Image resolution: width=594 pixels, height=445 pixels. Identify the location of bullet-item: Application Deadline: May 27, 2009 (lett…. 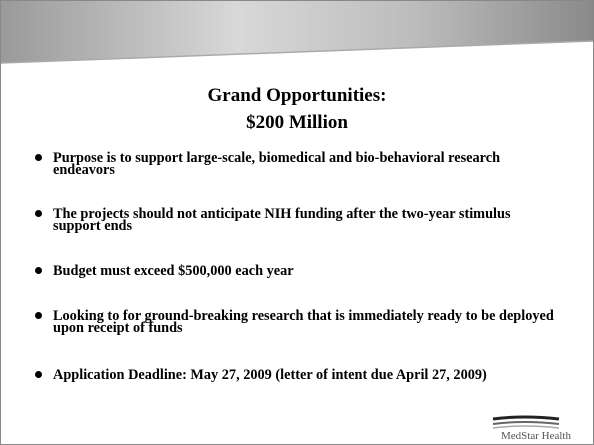
(295, 375).